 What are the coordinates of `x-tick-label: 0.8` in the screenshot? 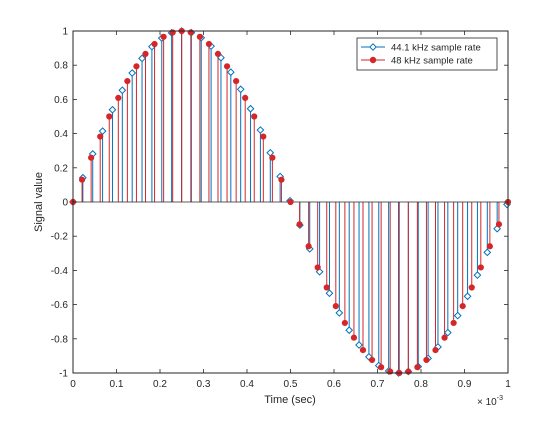 It's located at (421, 384).